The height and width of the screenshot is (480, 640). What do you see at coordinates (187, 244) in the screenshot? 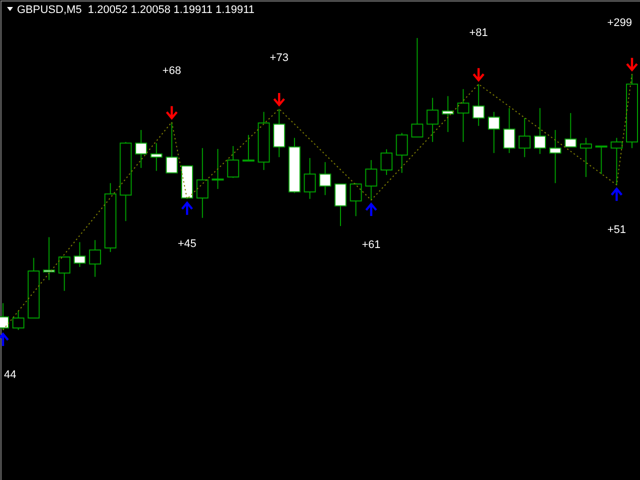
I see `annotation: +45` at bounding box center [187, 244].